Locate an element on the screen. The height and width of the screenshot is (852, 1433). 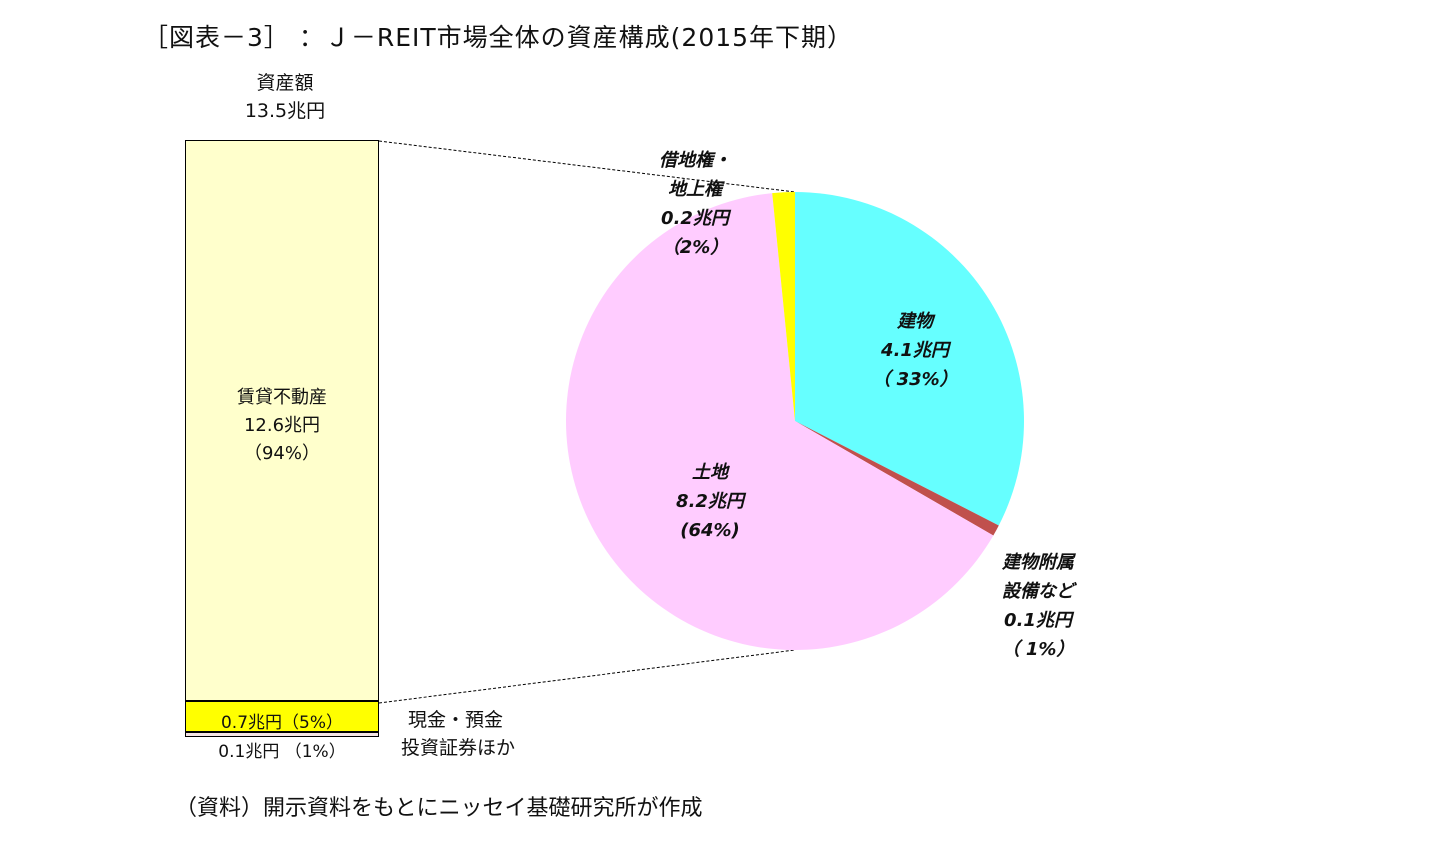
slice-label-buildings: 建物 4.1兆円 （ 33%） is located at coordinates (915, 350).